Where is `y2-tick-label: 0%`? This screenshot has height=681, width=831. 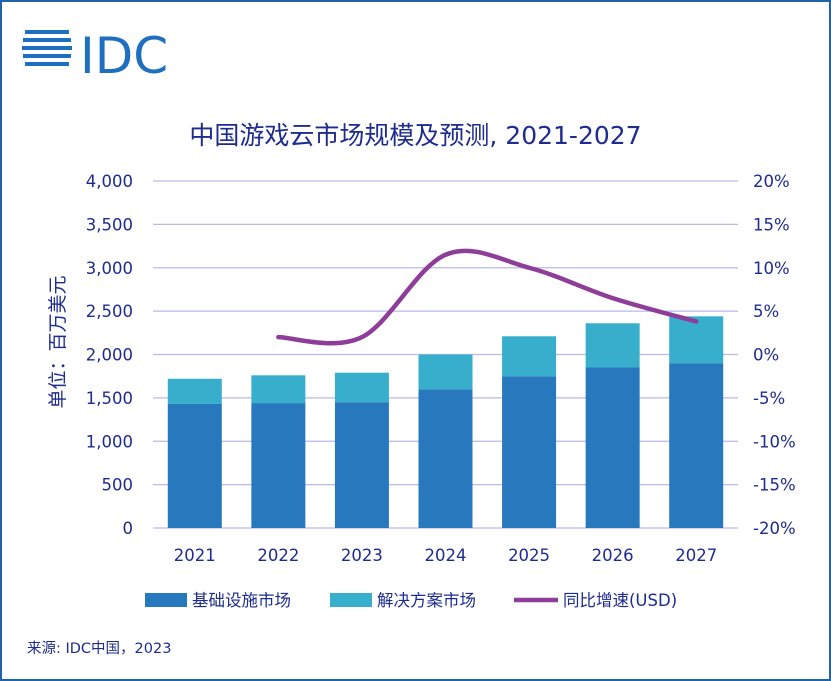
y2-tick-label: 0% is located at coordinates (766, 355).